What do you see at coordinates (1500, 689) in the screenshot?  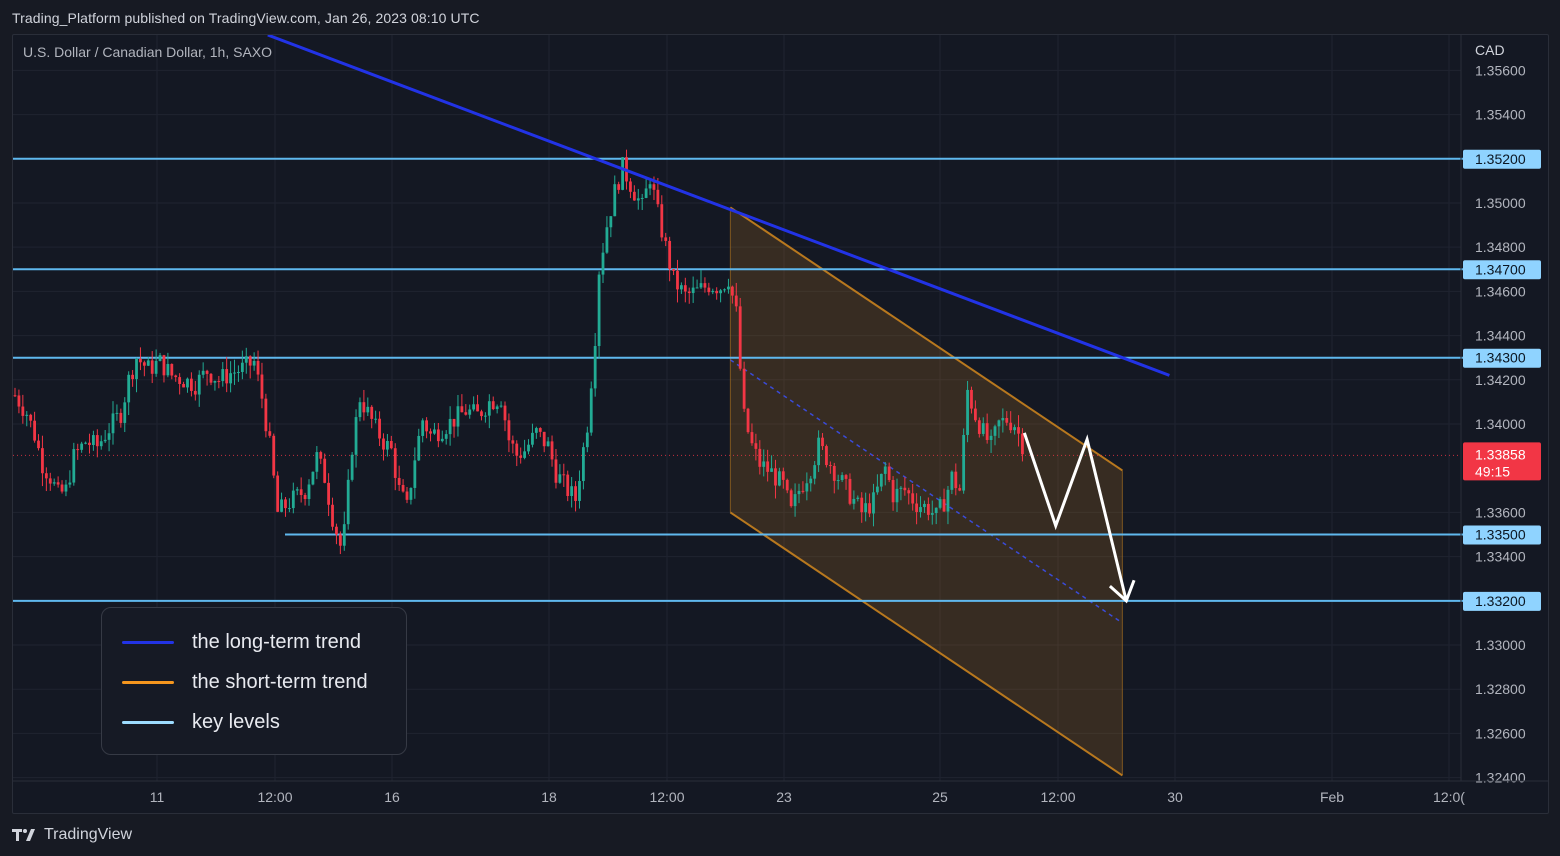 I see `price-tick-label: 1.32800` at bounding box center [1500, 689].